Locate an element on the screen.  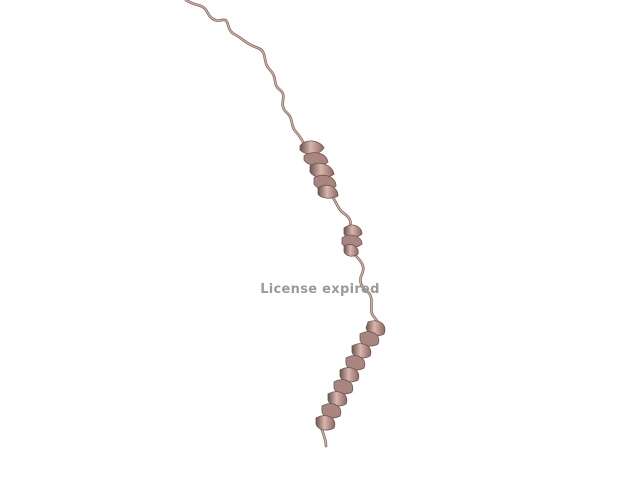
coil-top-hl is located at coordinates (245, 72).